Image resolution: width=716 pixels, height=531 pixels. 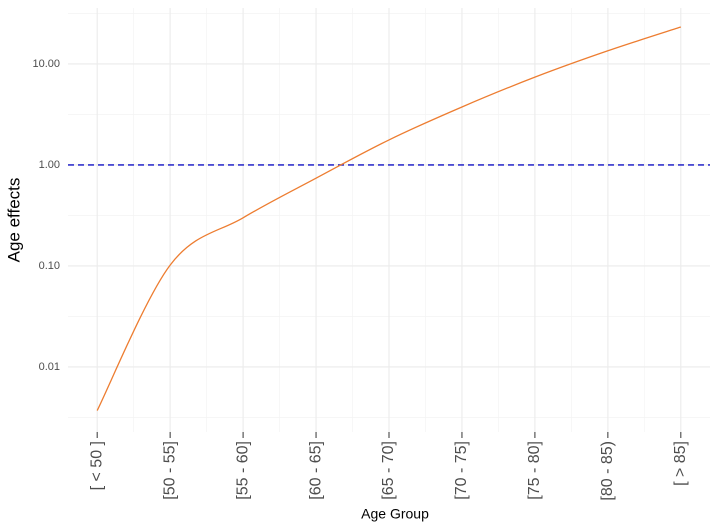 I want to click on x-tick-label: [75 - 80], so click(x=534, y=470).